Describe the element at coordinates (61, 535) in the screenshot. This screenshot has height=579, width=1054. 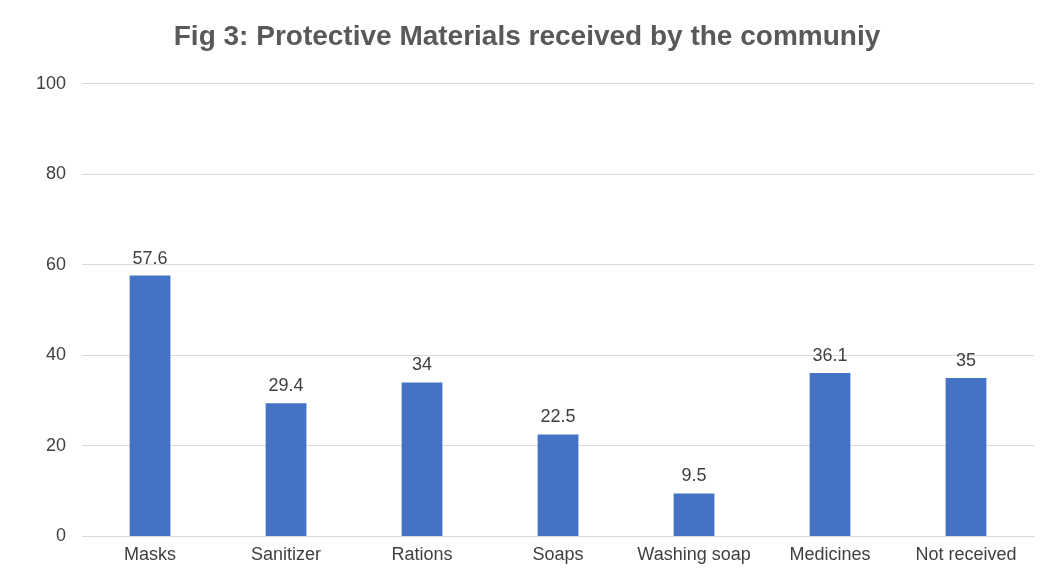
I see `y-tick-label: 0` at that location.